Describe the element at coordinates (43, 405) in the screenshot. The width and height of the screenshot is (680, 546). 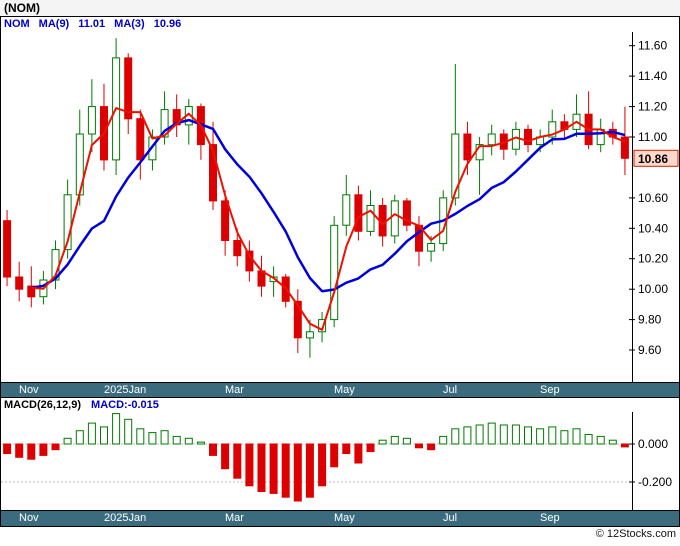
I see `macd-params-label: MACD(26,12,9)` at that location.